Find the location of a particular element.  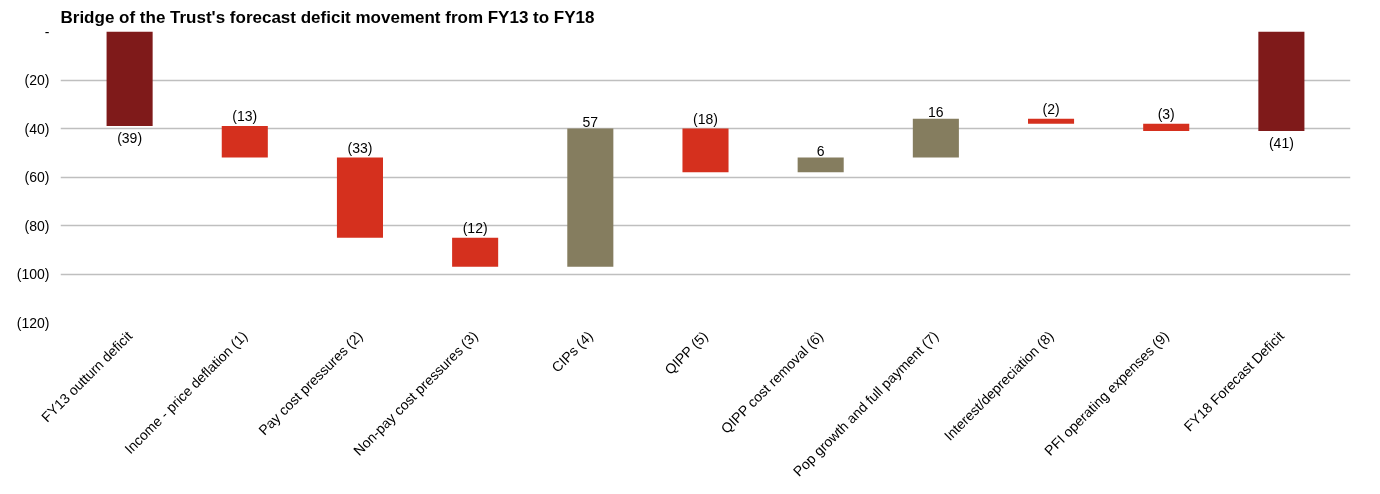

y-tick-label: (120) is located at coordinates (33, 322).